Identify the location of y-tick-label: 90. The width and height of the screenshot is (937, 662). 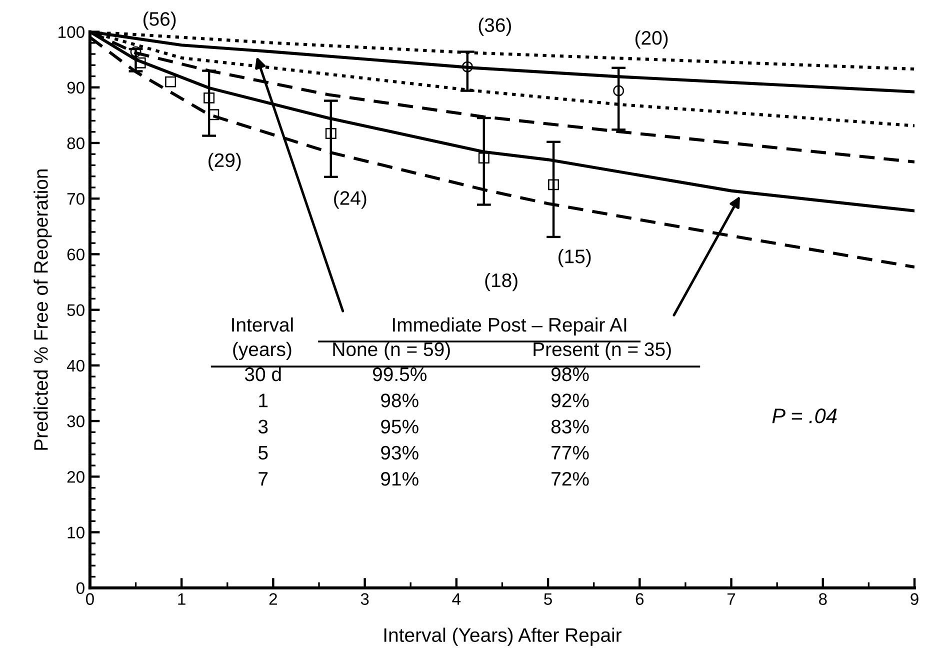
(75, 88).